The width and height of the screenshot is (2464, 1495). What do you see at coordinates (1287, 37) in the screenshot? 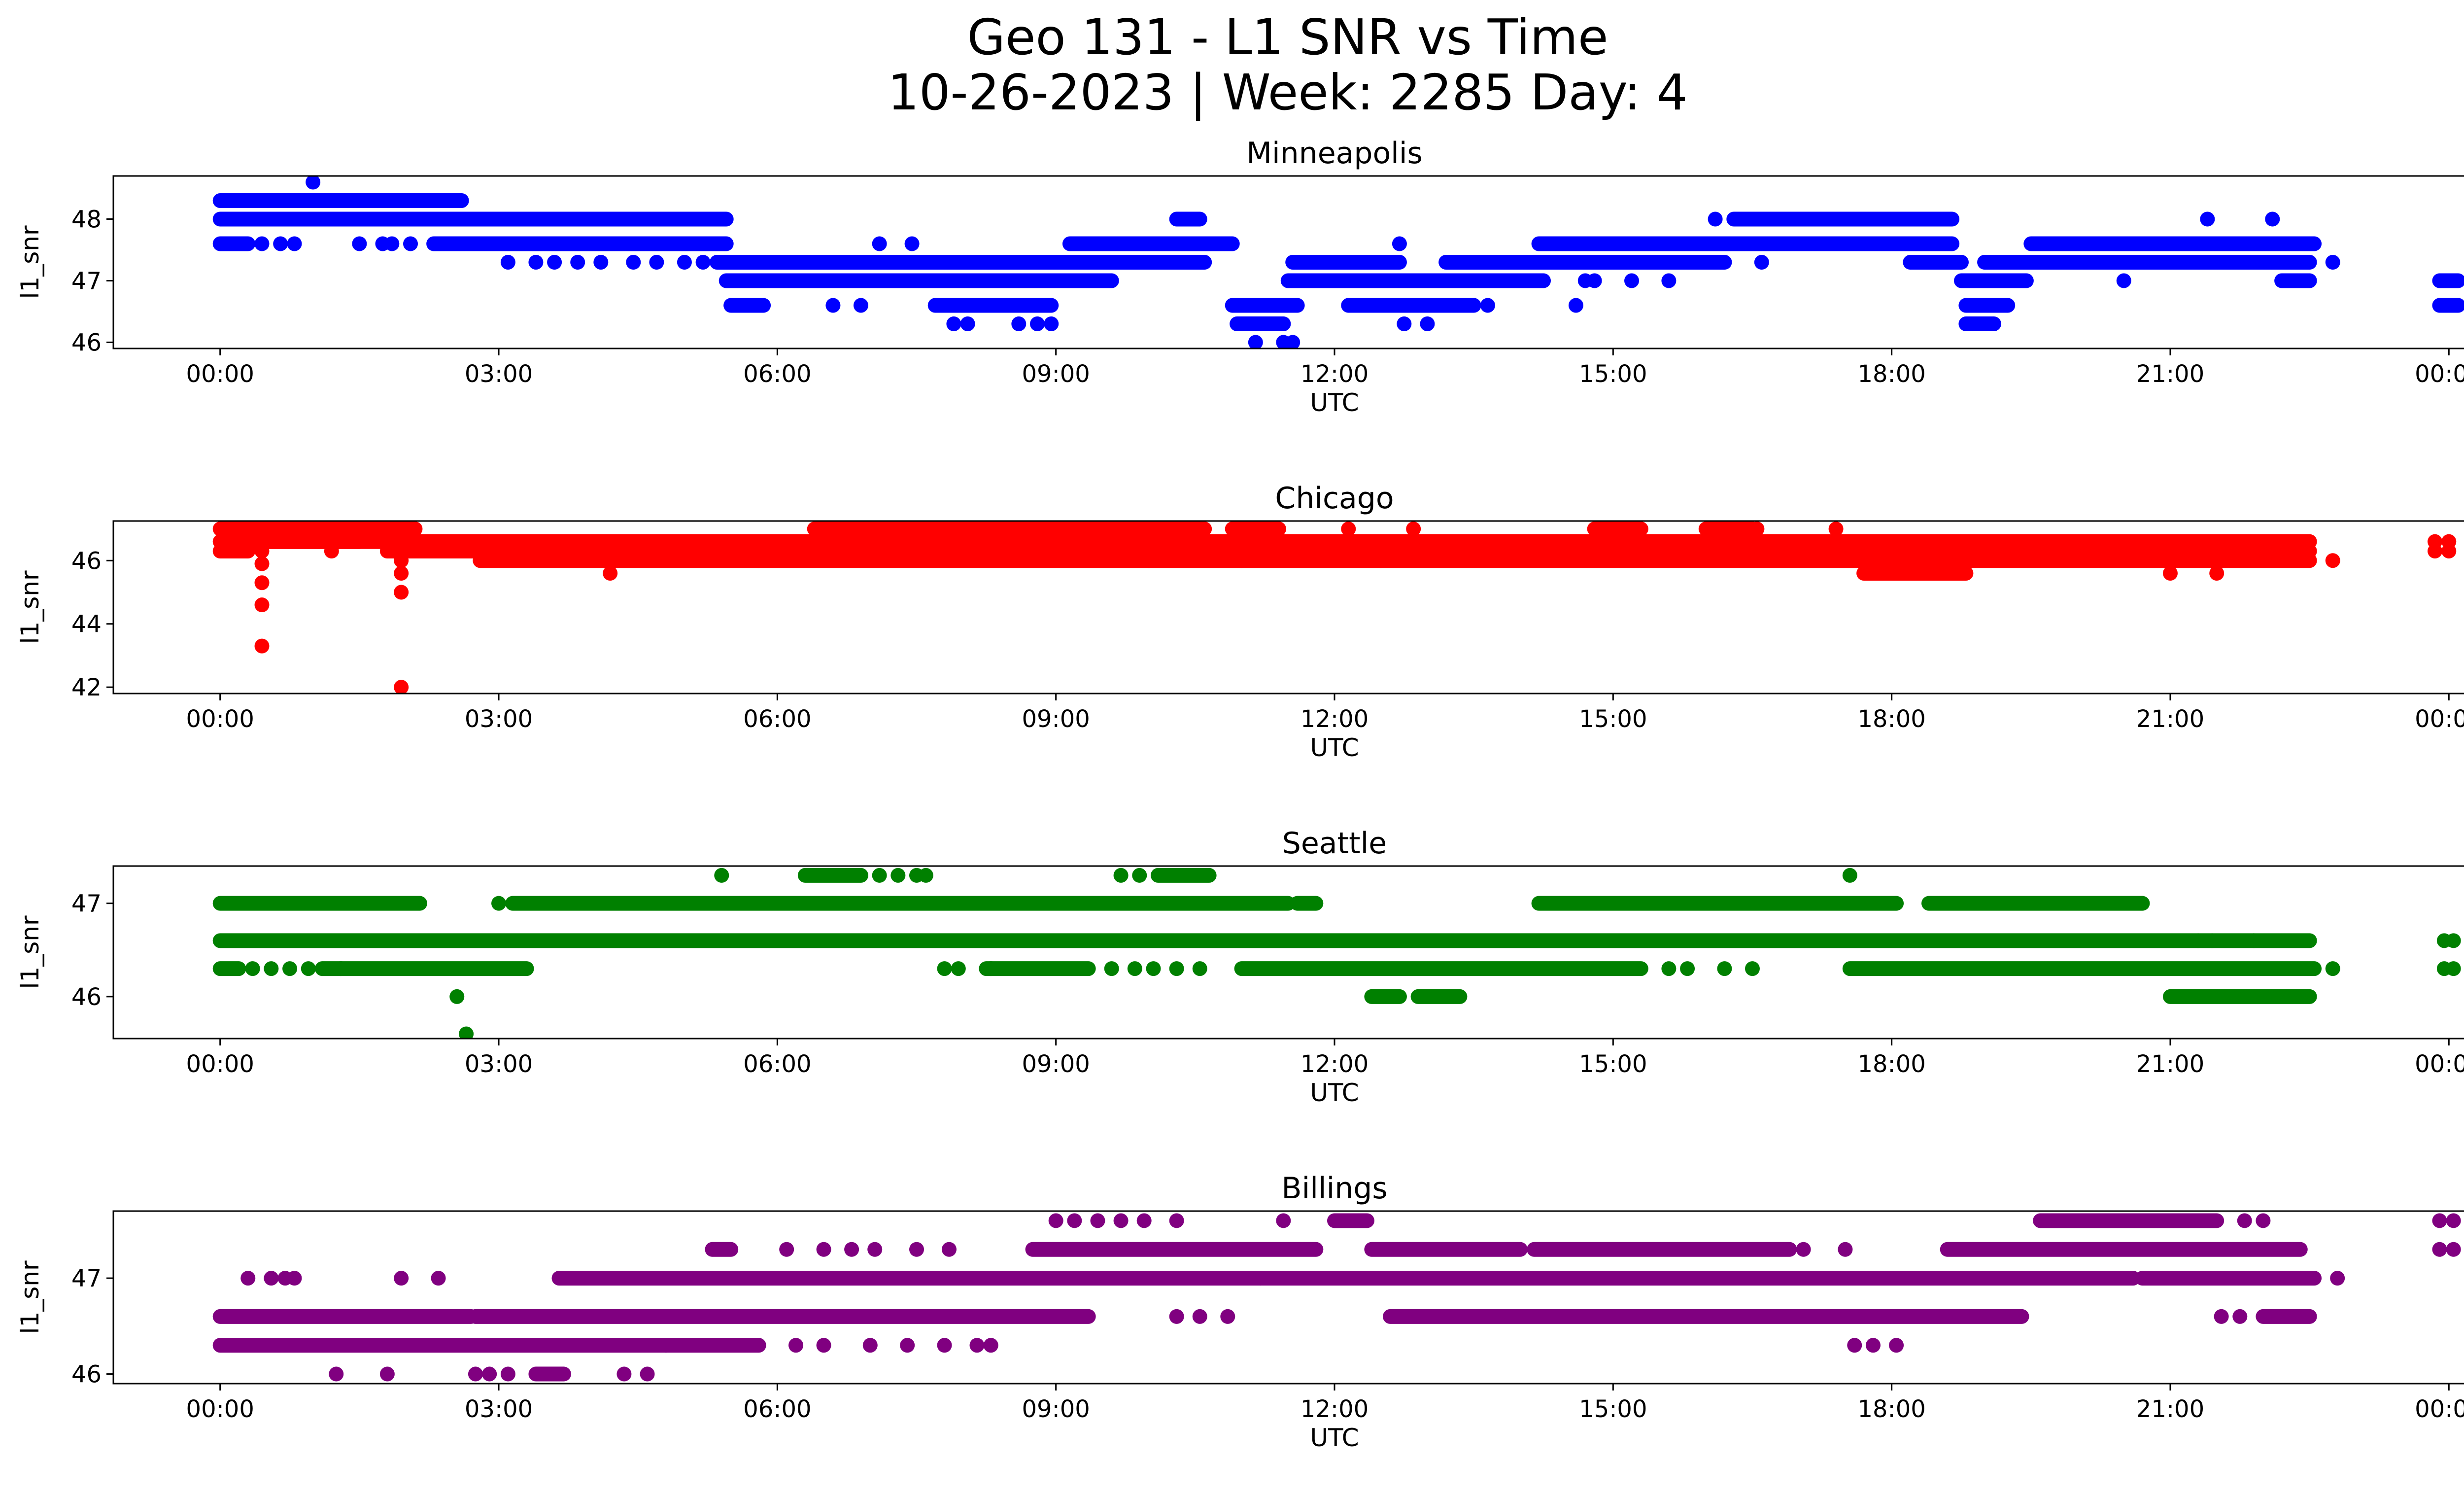
I see `figure-title: Geo 131 - L1 SNR vs Time` at bounding box center [1287, 37].